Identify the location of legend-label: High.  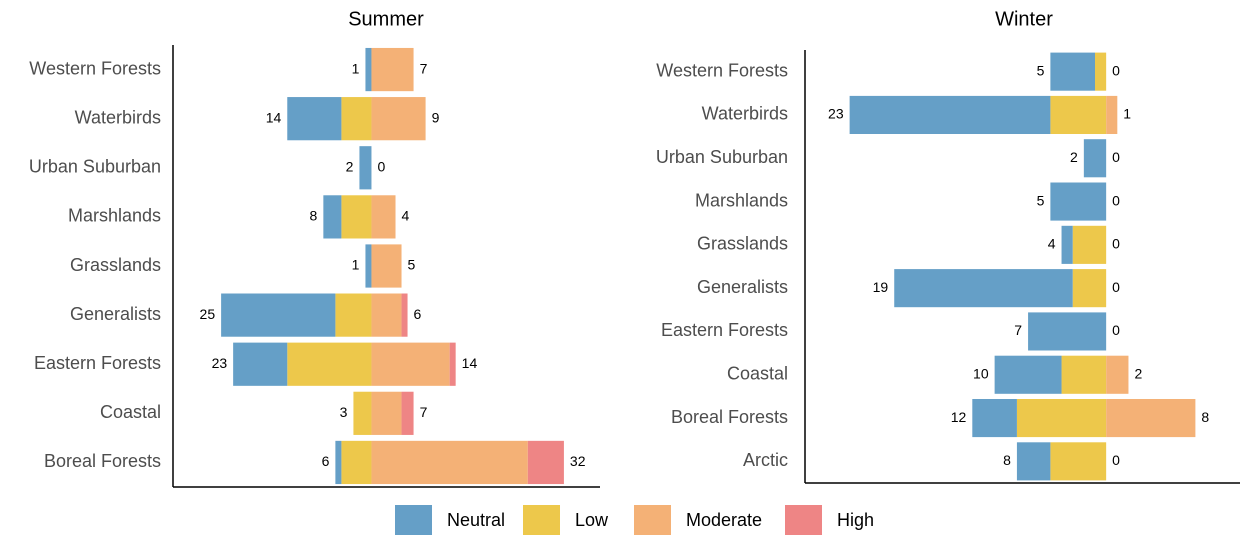
(855, 520).